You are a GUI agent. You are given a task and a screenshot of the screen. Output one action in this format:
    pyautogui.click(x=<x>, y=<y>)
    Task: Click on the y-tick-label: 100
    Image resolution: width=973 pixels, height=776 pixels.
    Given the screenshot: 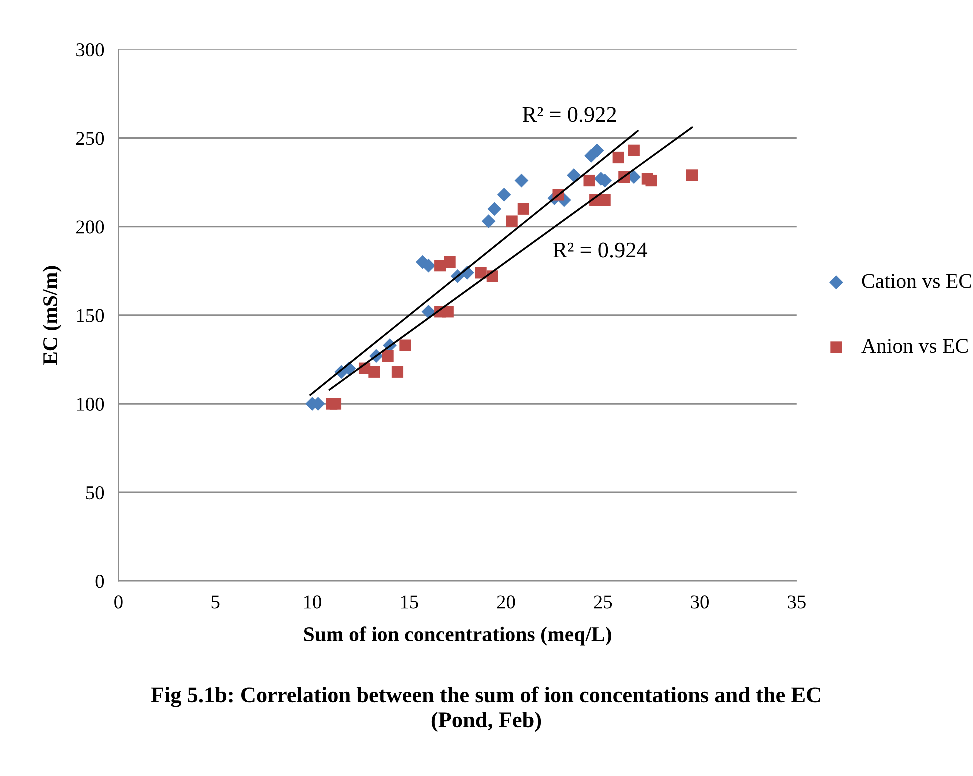 What is the action you would take?
    pyautogui.click(x=90, y=404)
    